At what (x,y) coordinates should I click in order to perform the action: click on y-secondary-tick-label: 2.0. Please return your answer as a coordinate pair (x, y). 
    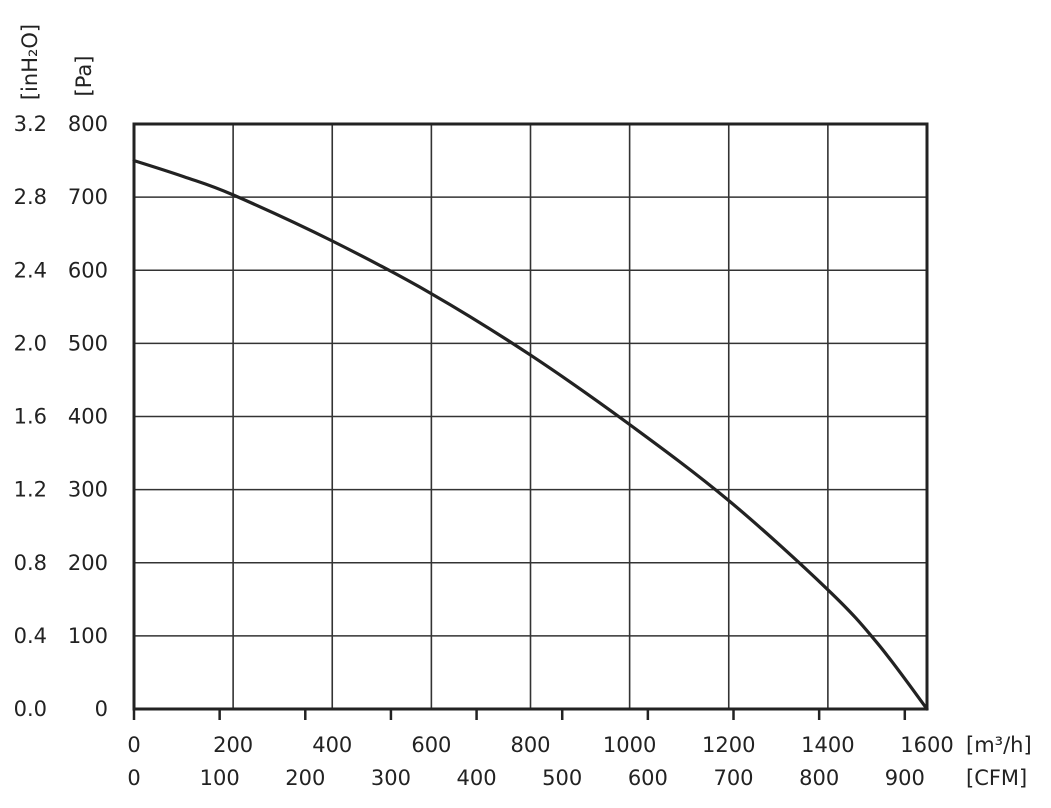
    Looking at the image, I should click on (30, 343).